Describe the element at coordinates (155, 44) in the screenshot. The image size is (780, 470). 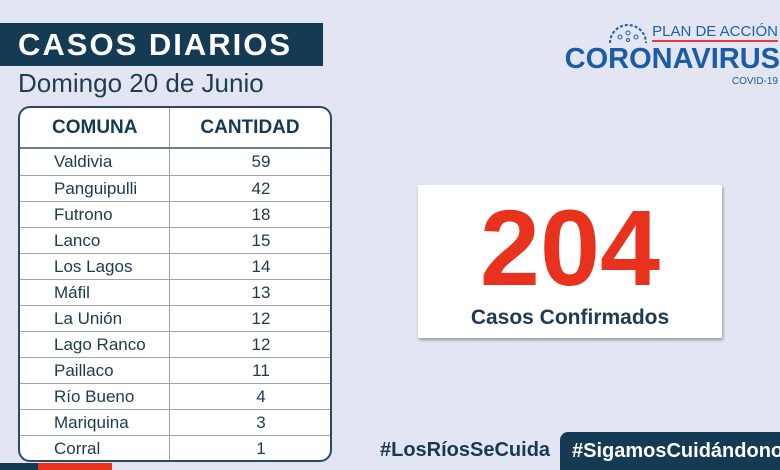
I see `title: CASOS DIARIOS` at that location.